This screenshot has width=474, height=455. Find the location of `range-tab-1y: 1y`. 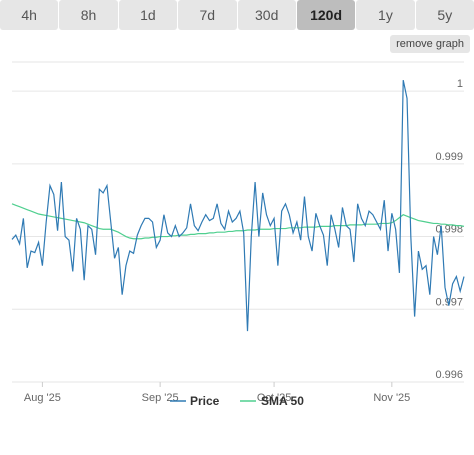

range-tab-1y: 1y is located at coordinates (385, 15).